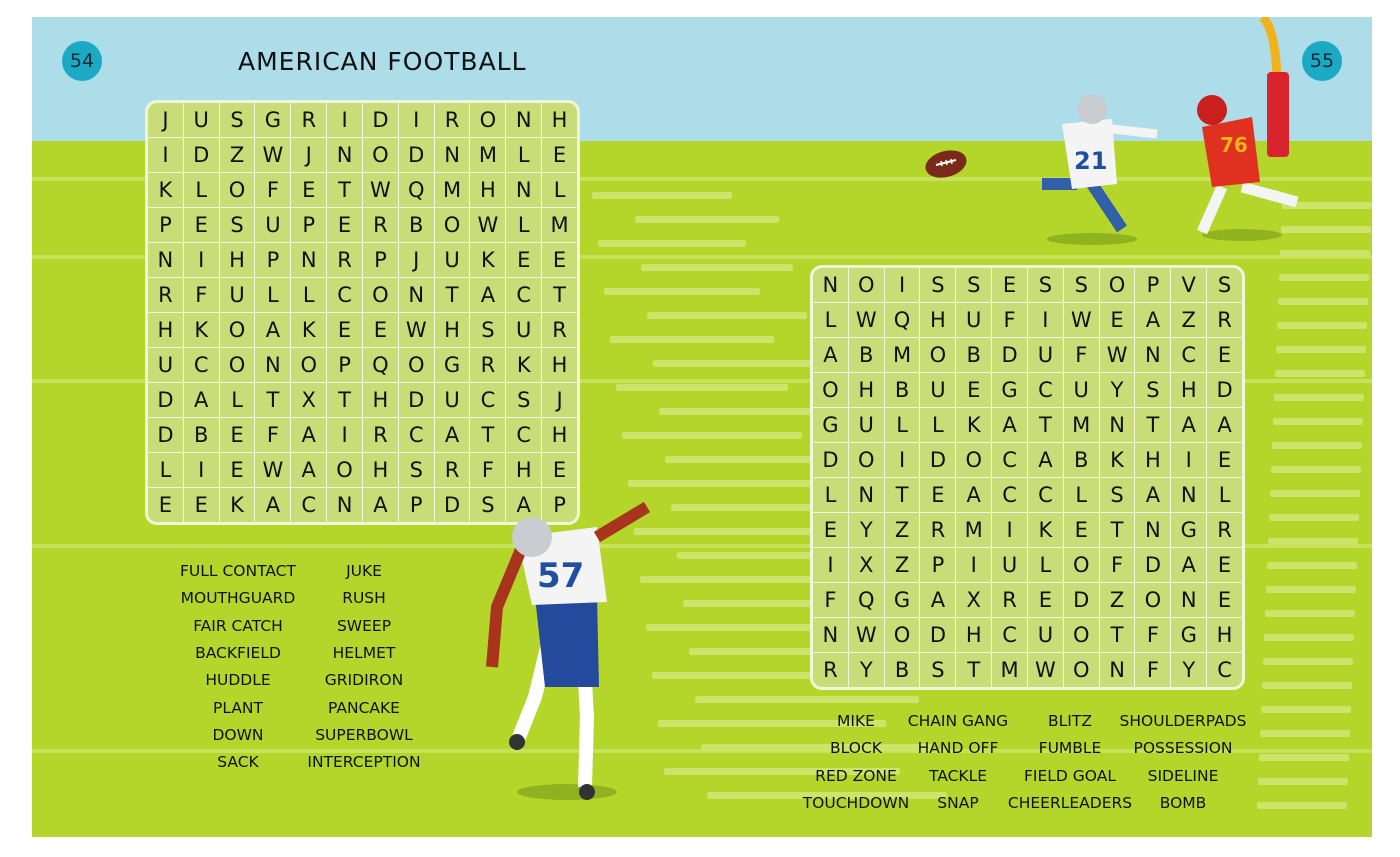 Image resolution: width=1400 pixels, height=857 pixels. What do you see at coordinates (866, 600) in the screenshot?
I see `grid-cell: Q` at bounding box center [866, 600].